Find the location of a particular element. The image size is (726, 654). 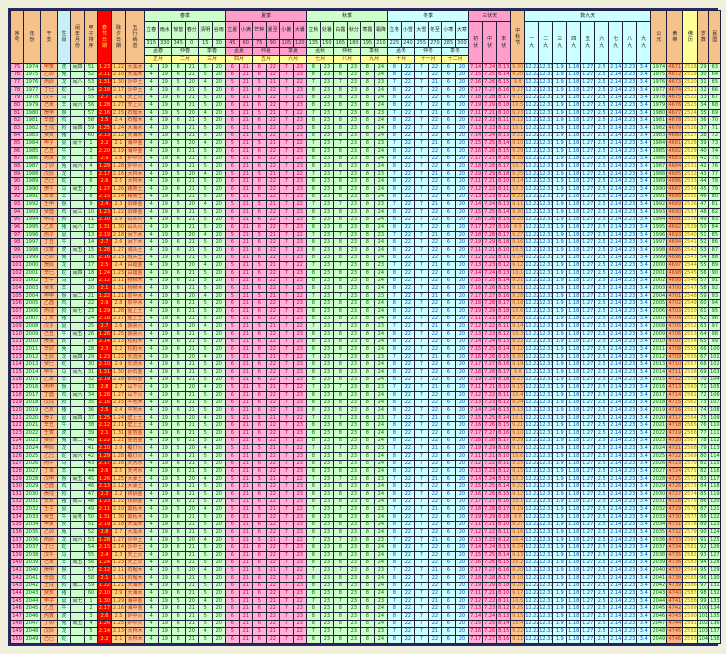

cell-fu-date: 7.14 is located at coordinates (476, 479).